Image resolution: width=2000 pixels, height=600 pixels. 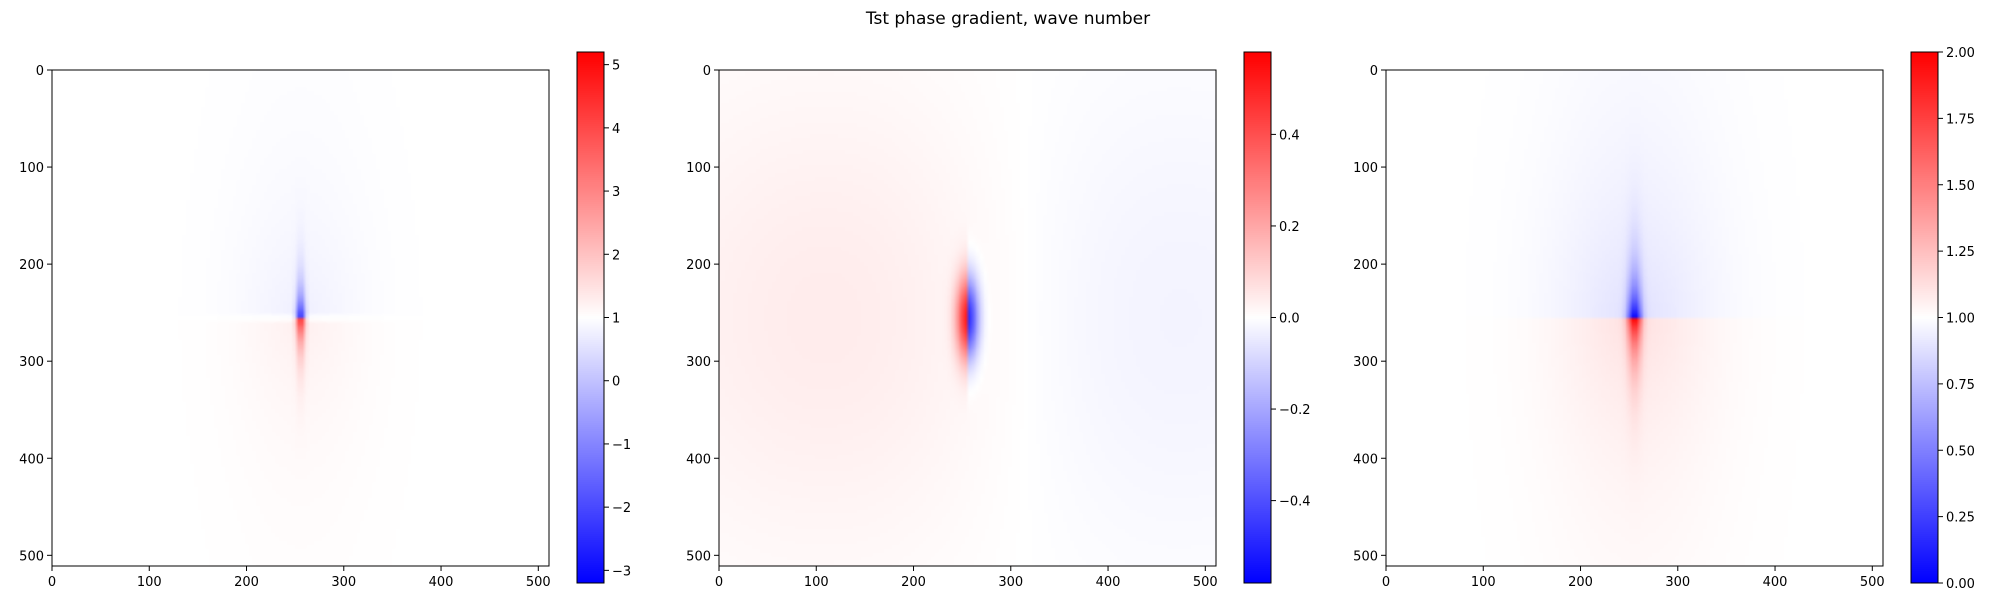 What do you see at coordinates (1960, 518) in the screenshot?
I see `colorbar-tick-label: 0.25` at bounding box center [1960, 518].